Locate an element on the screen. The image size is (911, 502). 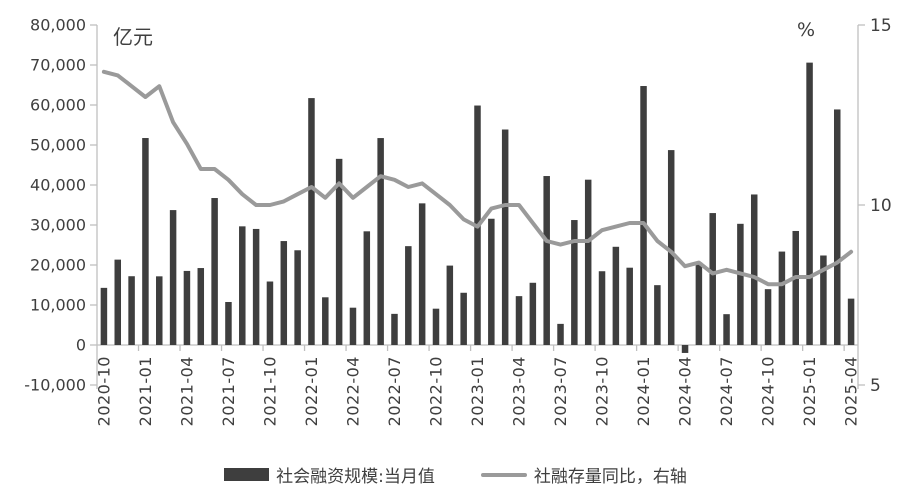
left-axis-tick-label: 70,000 is located at coordinates (58, 65).